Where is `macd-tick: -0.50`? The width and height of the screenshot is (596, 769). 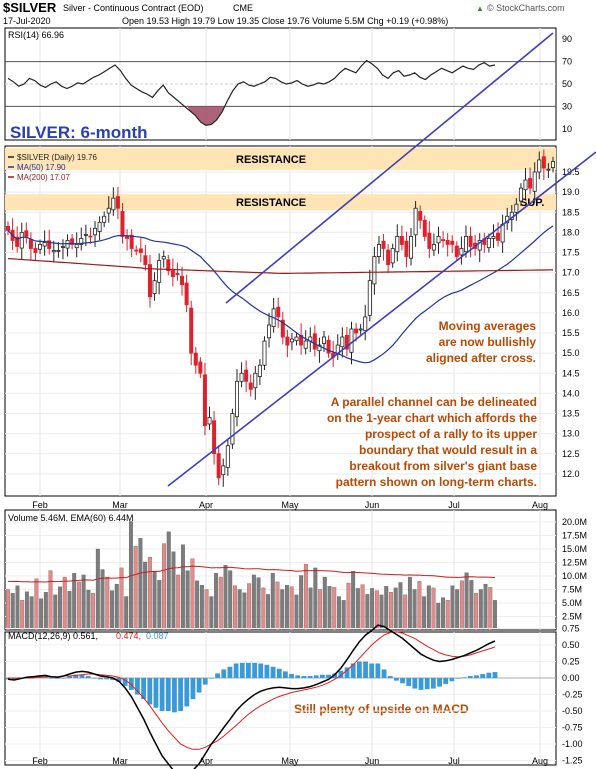
macd-tick: -0.50 is located at coordinates (572, 711).